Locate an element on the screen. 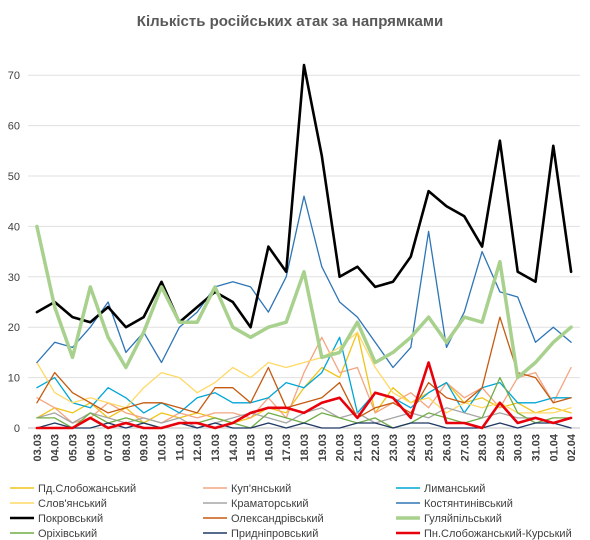 This screenshot has width=590, height=540. legend-item: Покровський is located at coordinates (56, 519).